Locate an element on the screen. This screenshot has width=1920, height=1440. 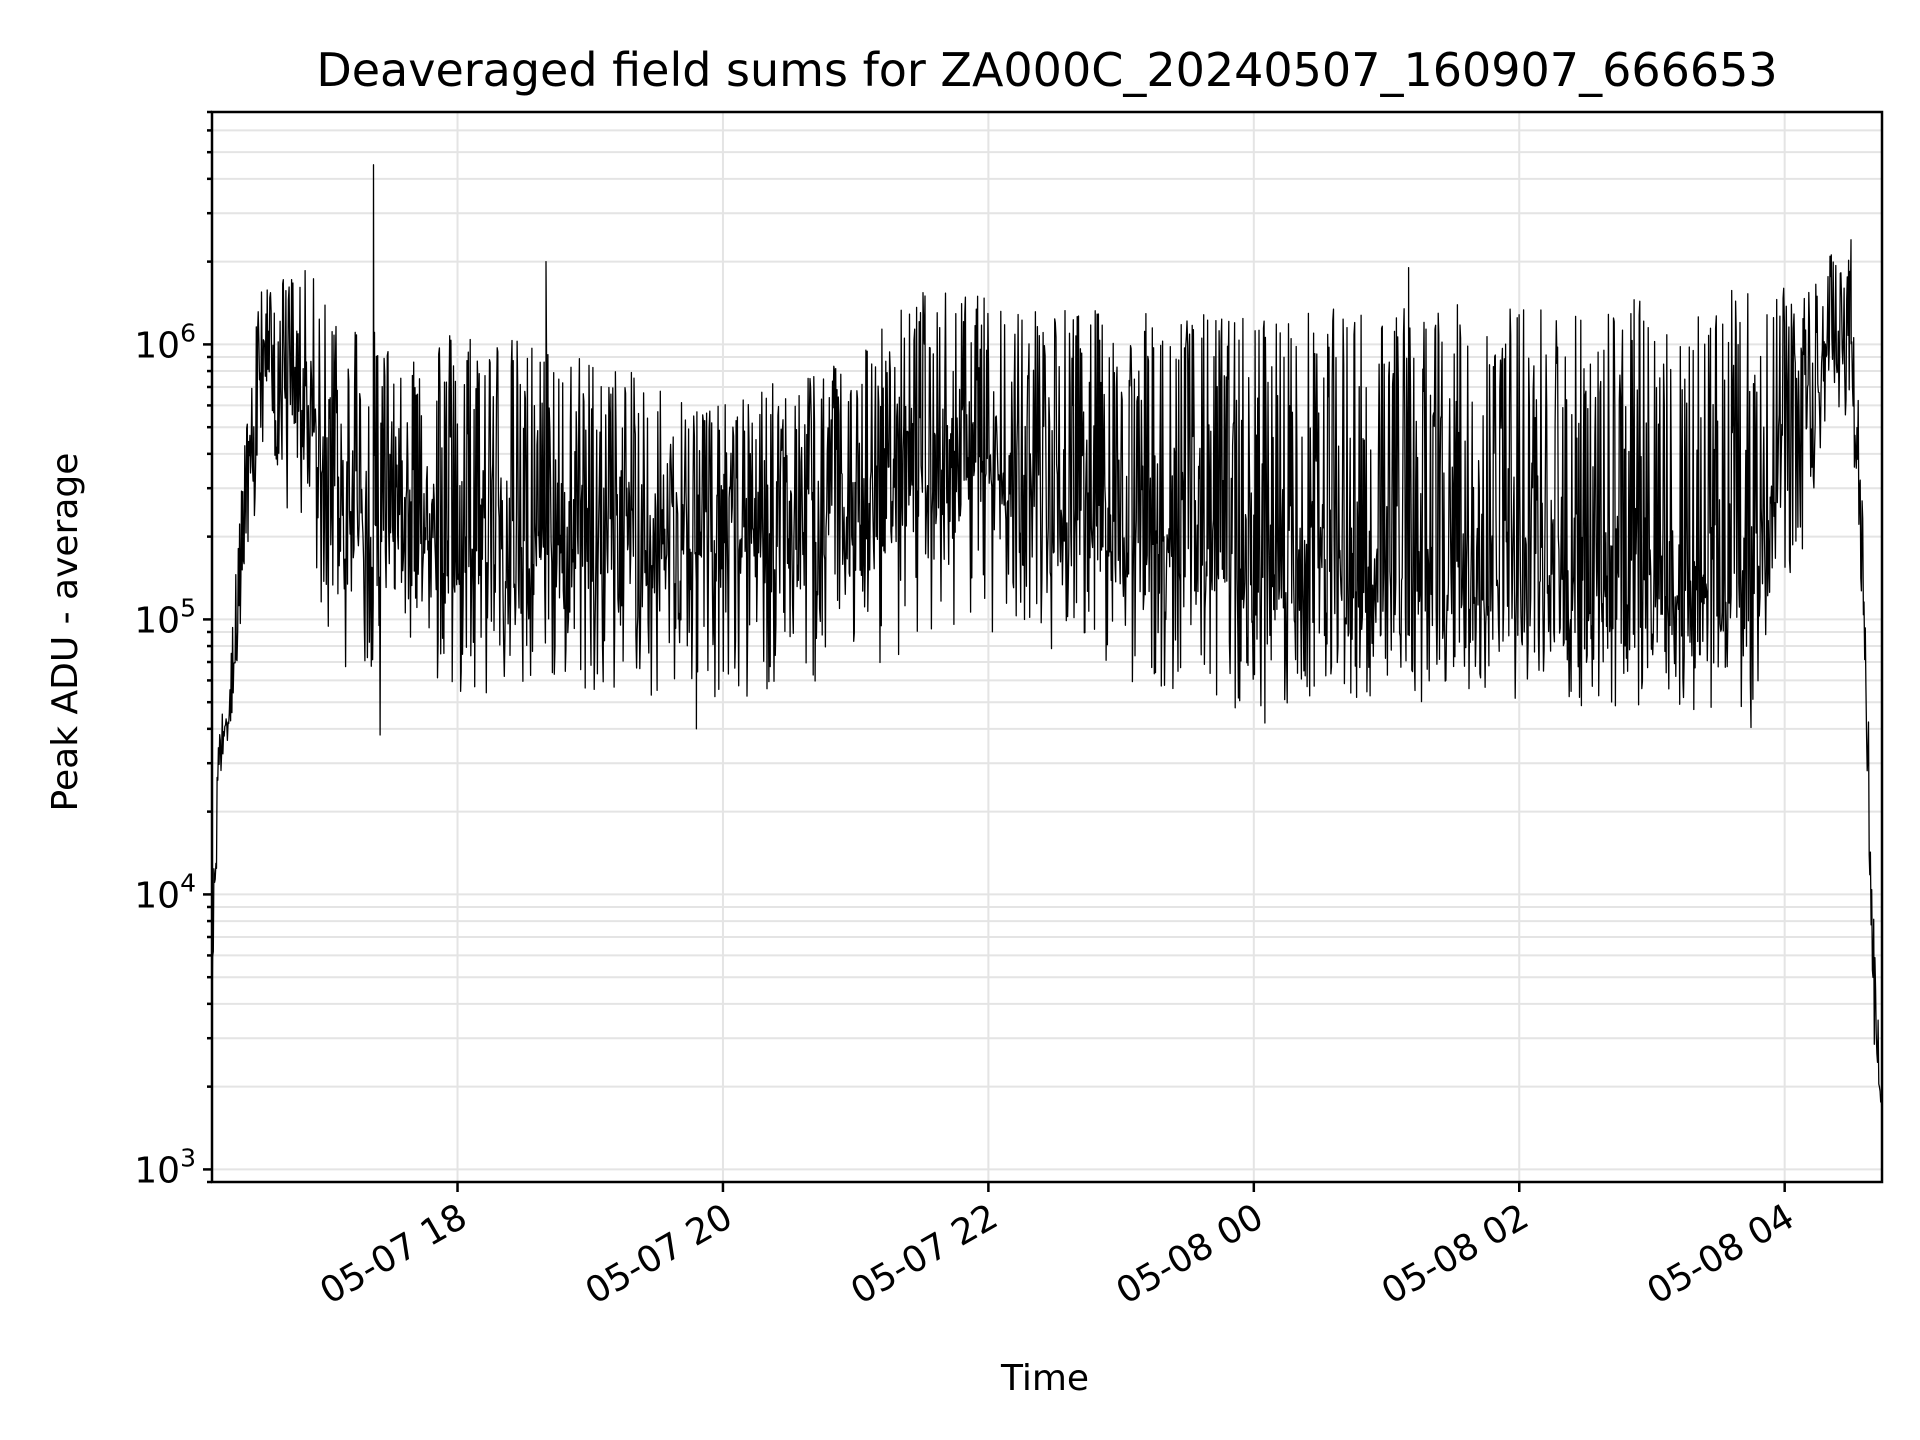
y-tick-label: 10⁶ is located at coordinates (165, 342).